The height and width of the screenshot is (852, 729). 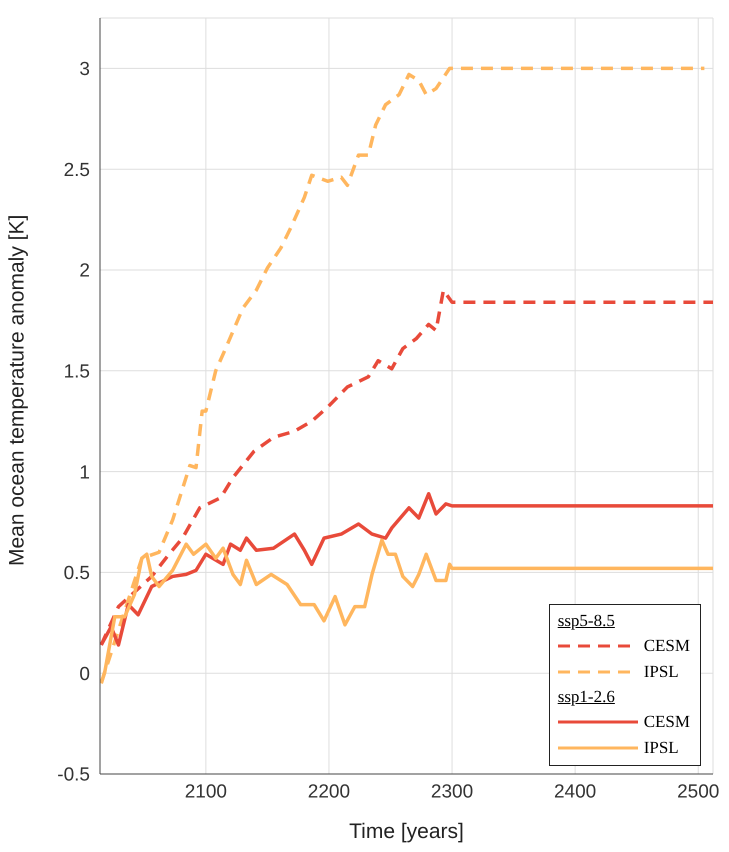 What do you see at coordinates (84, 674) in the screenshot?
I see `y-tick-label: 0` at bounding box center [84, 674].